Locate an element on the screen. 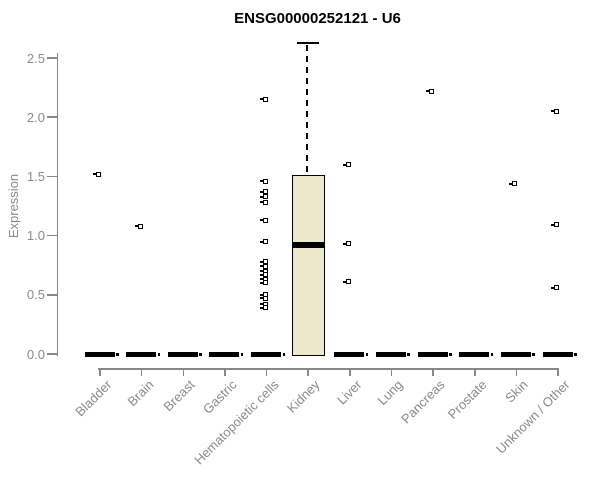  upper-whisker is located at coordinates (307, 110).